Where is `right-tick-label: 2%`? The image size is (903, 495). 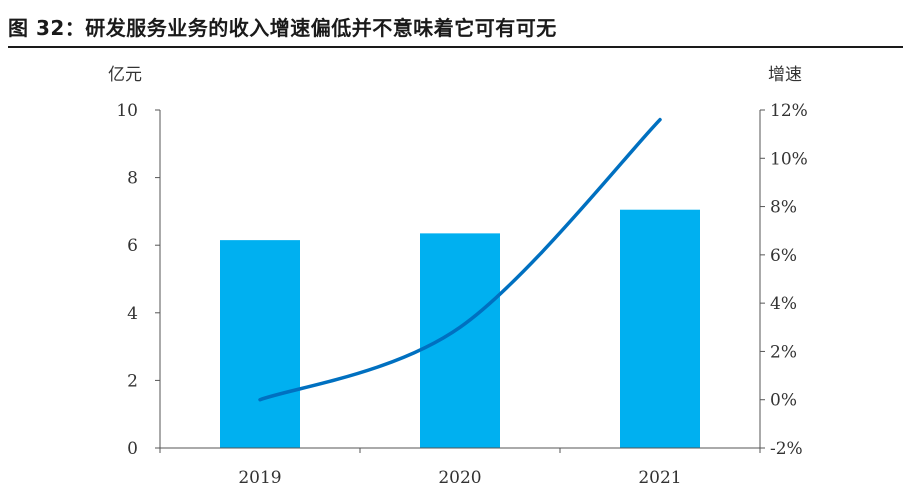 right-tick-label: 2% is located at coordinates (783, 352).